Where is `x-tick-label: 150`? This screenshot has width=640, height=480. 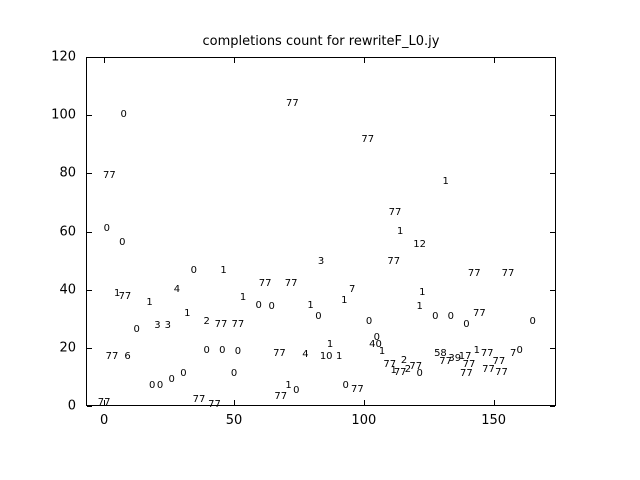
x-tick-label: 150 is located at coordinates (494, 420).